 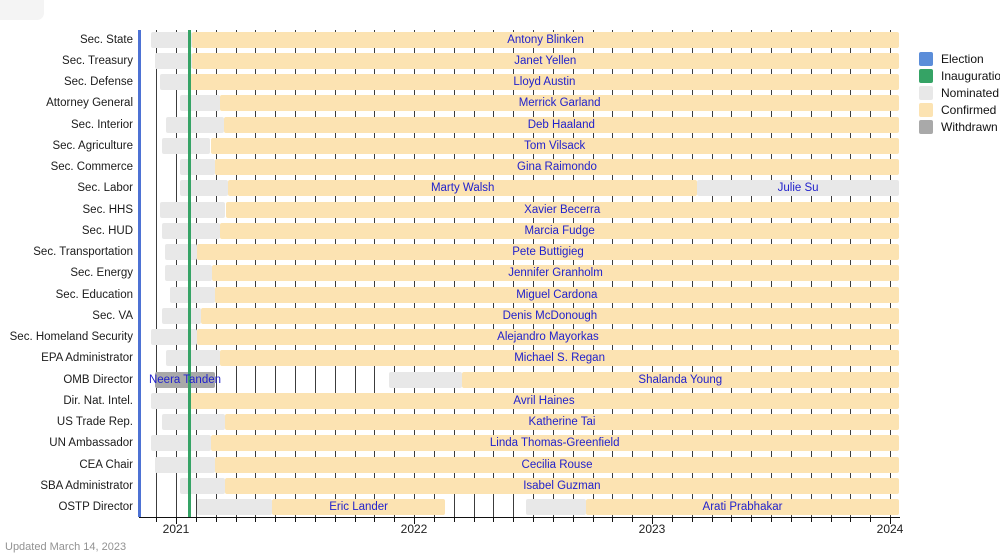 What do you see at coordinates (71, 337) in the screenshot?
I see `row-label: Sec. Homeland Security` at bounding box center [71, 337].